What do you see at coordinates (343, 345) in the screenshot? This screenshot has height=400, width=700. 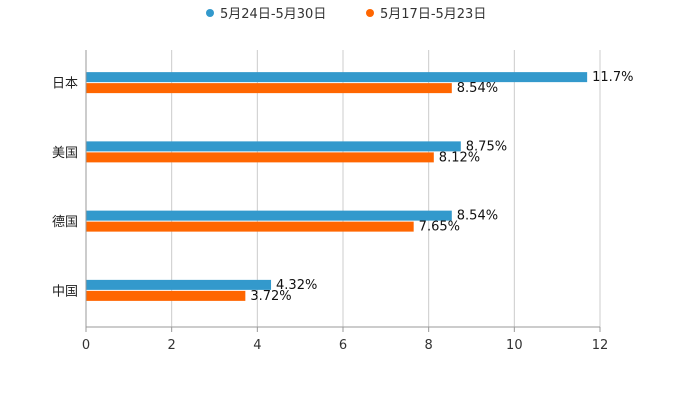 I see `x-tick-label: 6` at bounding box center [343, 345].